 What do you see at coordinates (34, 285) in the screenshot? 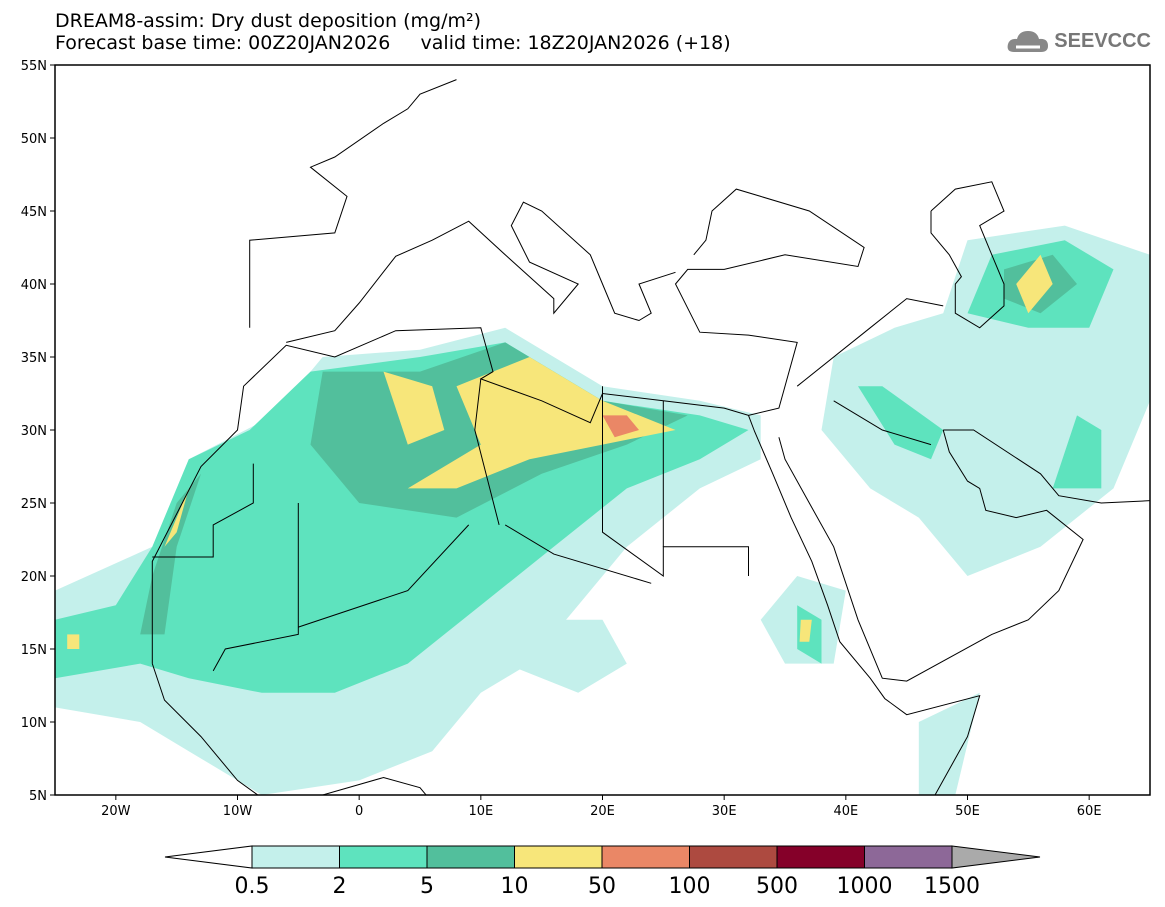
I see `lat-label: 40N` at bounding box center [34, 285].